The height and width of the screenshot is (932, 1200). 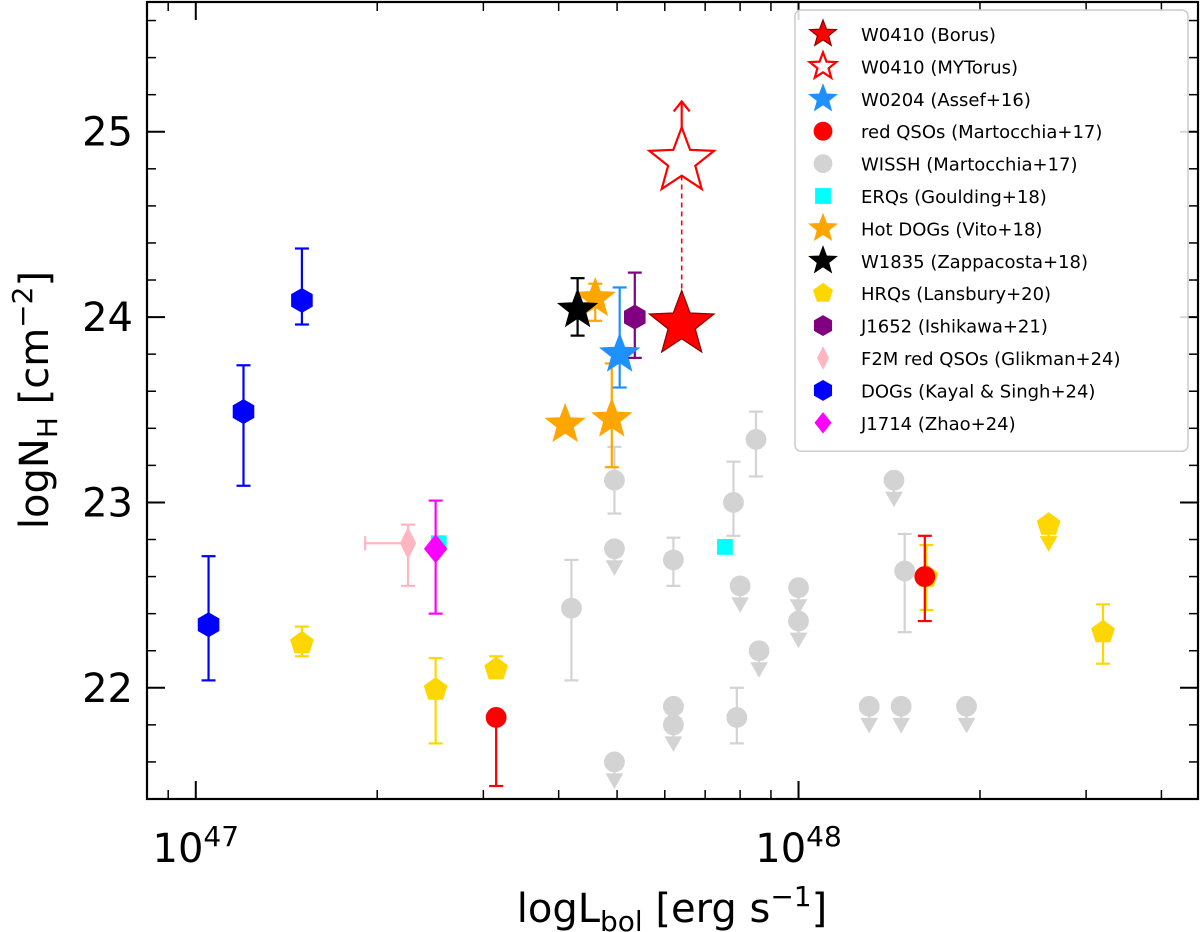 I want to click on legend-item: HRQs (Lansbury+20), so click(x=932, y=293).